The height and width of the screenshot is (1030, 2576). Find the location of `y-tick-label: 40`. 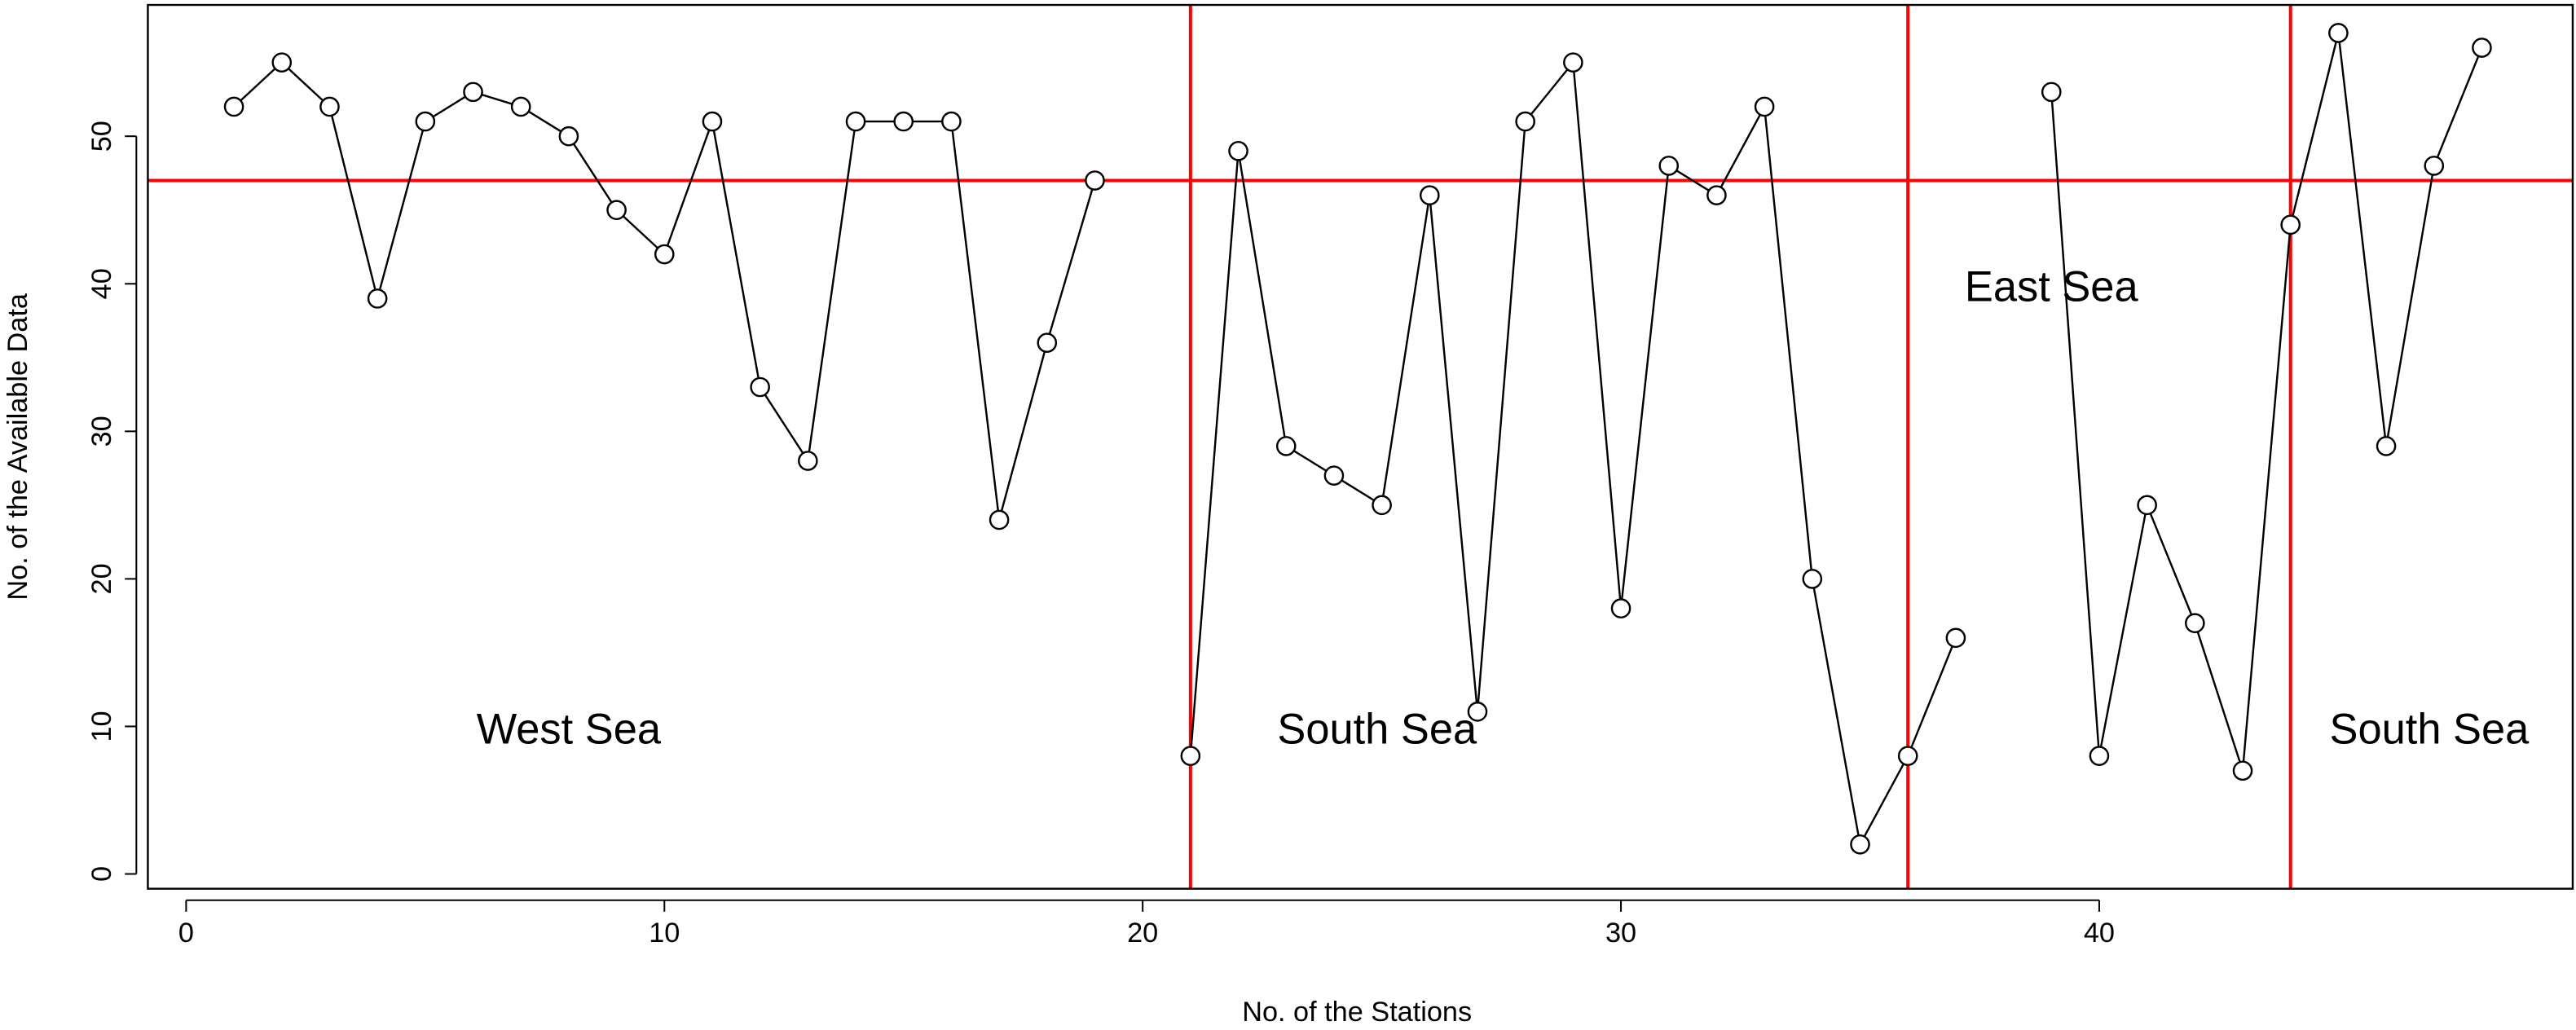

y-tick-label: 40 is located at coordinates (101, 284).